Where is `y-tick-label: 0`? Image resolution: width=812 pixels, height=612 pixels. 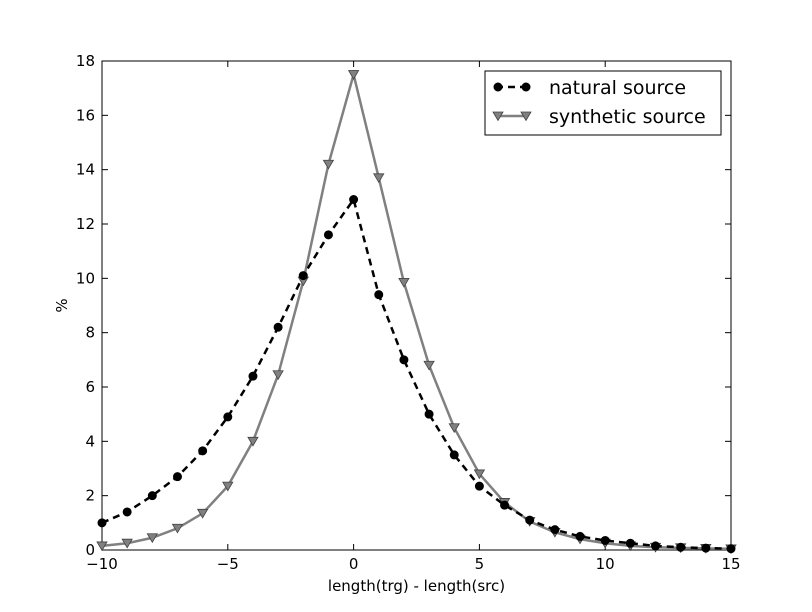
y-tick-label: 0 is located at coordinates (90, 550).